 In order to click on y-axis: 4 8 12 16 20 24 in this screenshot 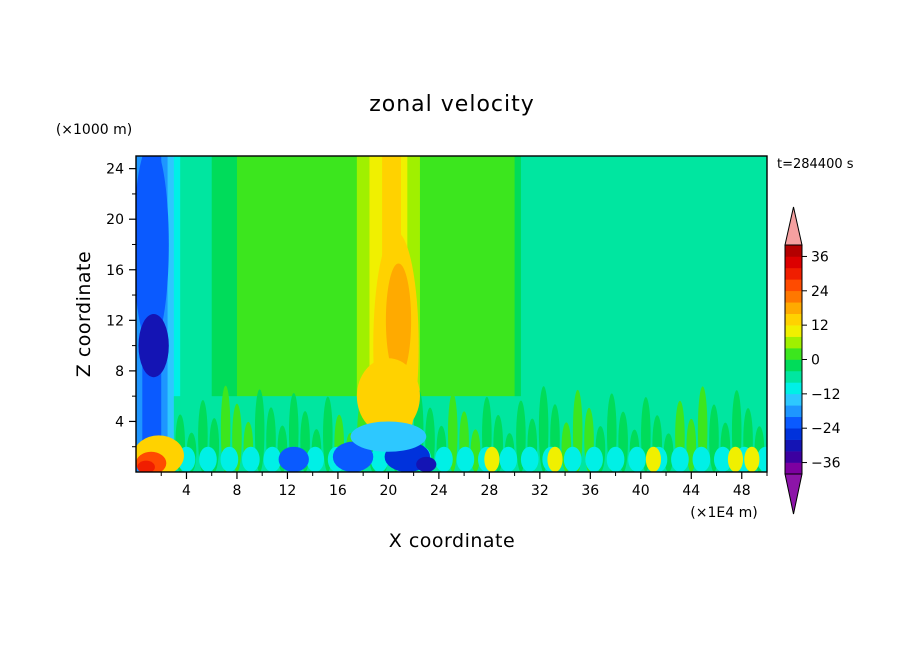, I will do `click(121, 305)`.